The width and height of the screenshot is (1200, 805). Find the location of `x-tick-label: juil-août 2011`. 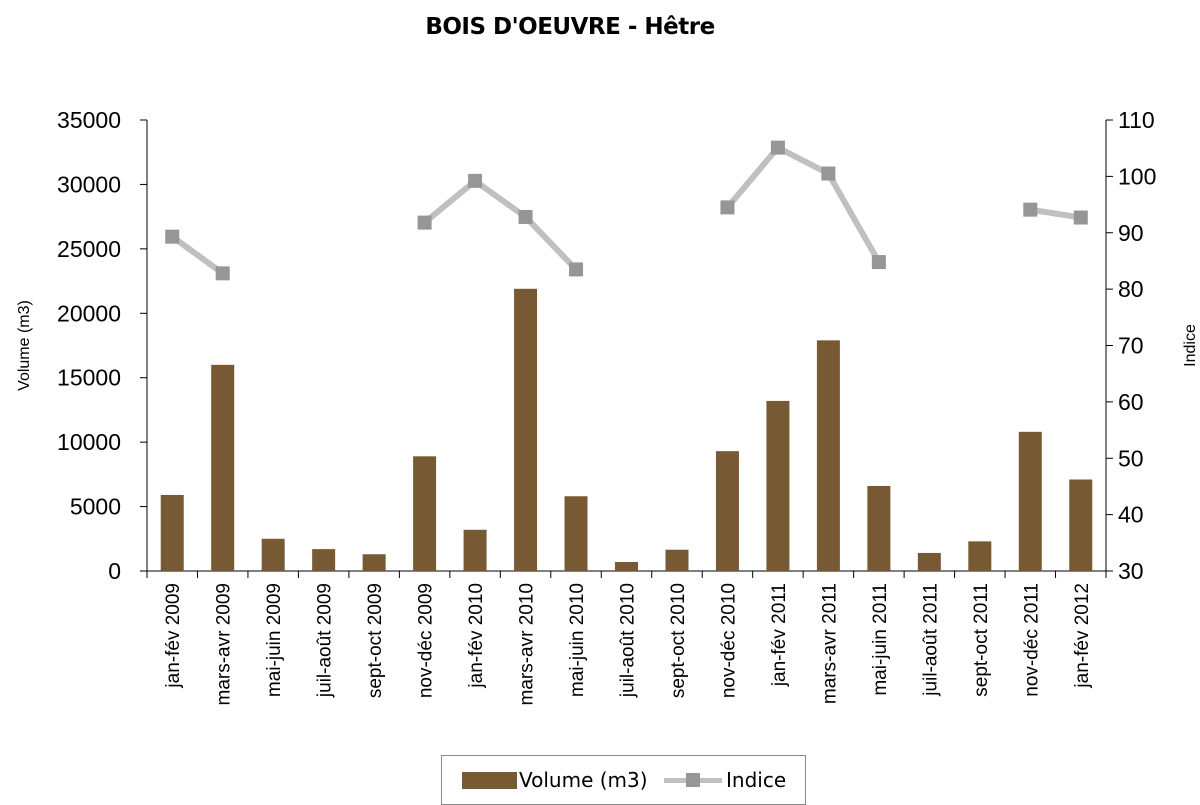

x-tick-label: juil-août 2011 is located at coordinates (930, 640).